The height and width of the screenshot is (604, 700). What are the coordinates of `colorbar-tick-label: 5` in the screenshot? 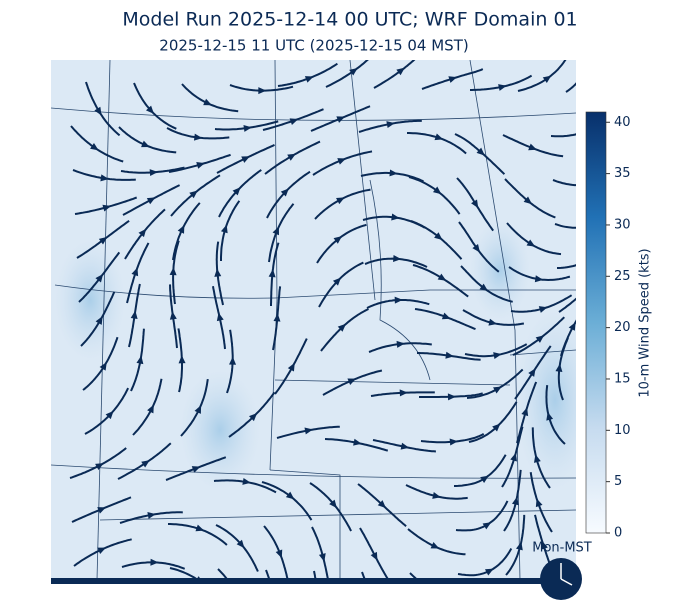 It's located at (618, 481).